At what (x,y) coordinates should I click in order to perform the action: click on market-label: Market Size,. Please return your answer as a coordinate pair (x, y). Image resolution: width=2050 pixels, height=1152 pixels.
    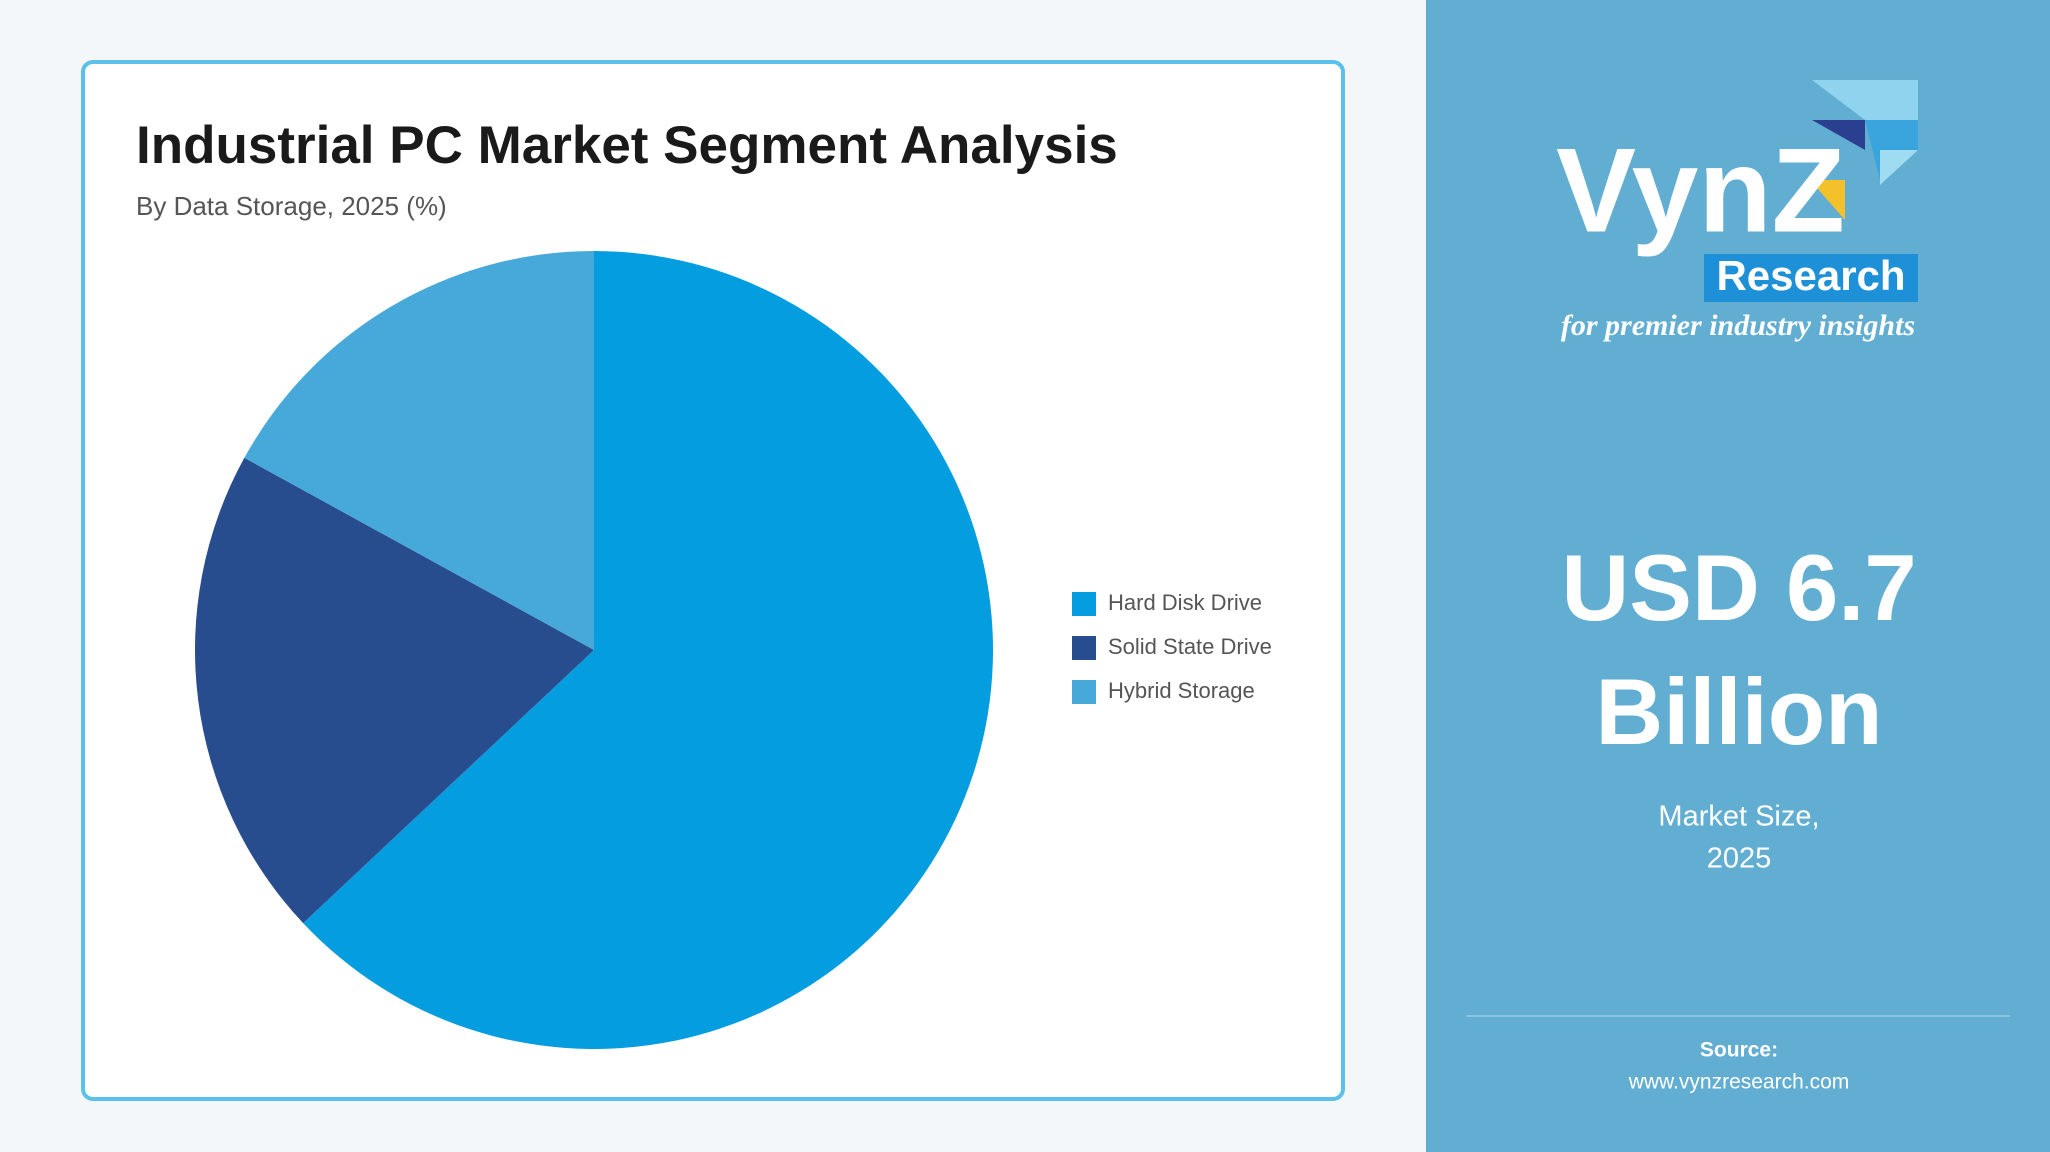
    Looking at the image, I should click on (1738, 817).